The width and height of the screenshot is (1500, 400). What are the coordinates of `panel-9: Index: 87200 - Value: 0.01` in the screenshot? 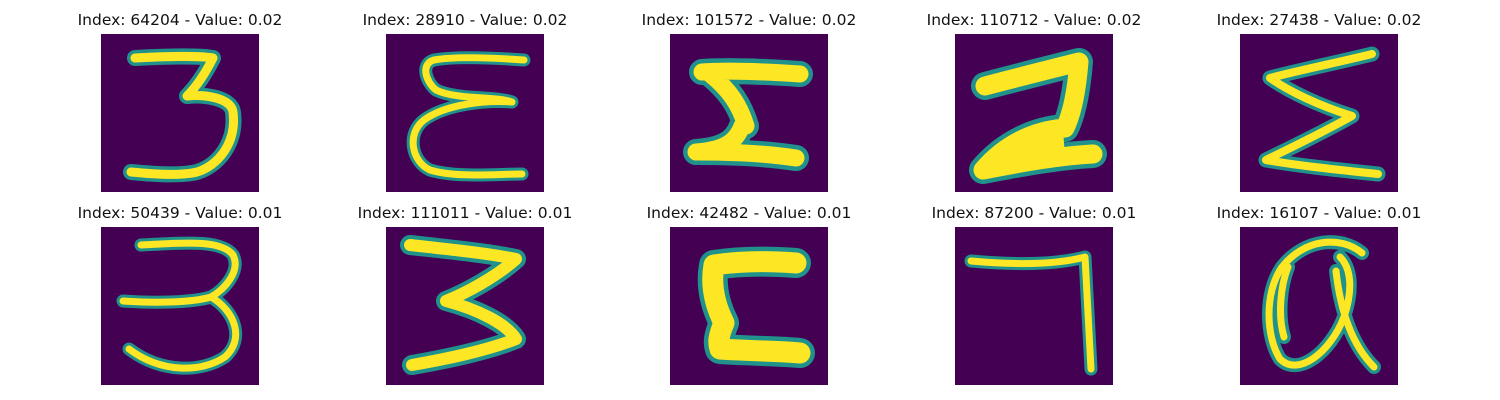 It's located at (1034, 298).